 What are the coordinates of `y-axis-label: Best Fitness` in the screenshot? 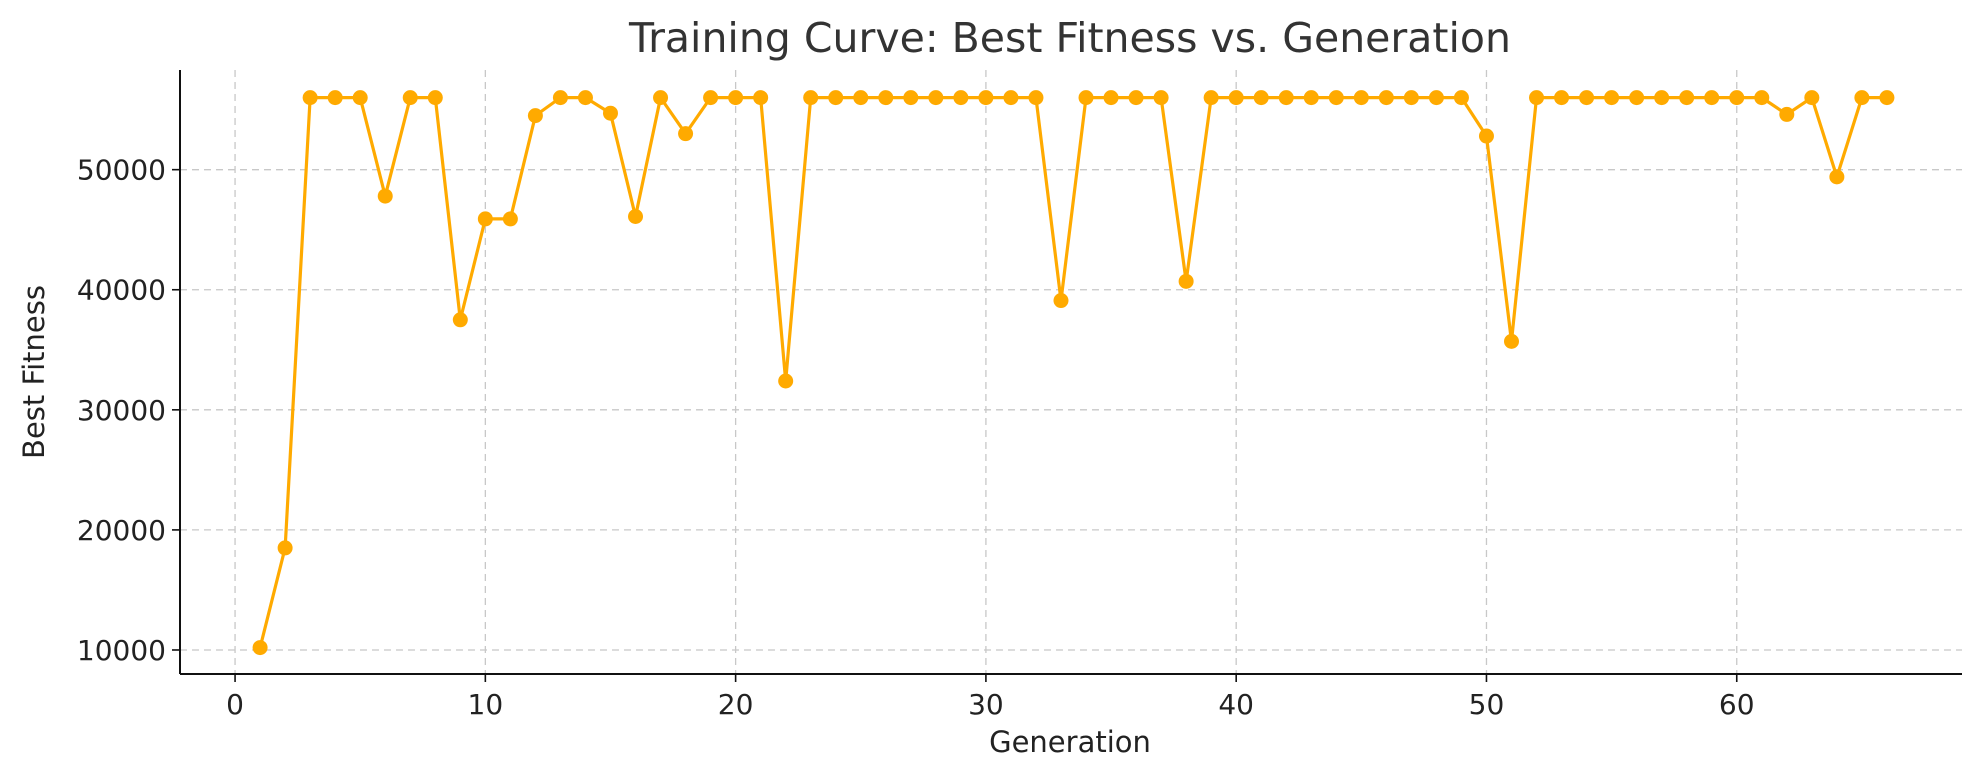 It's located at (34, 372).